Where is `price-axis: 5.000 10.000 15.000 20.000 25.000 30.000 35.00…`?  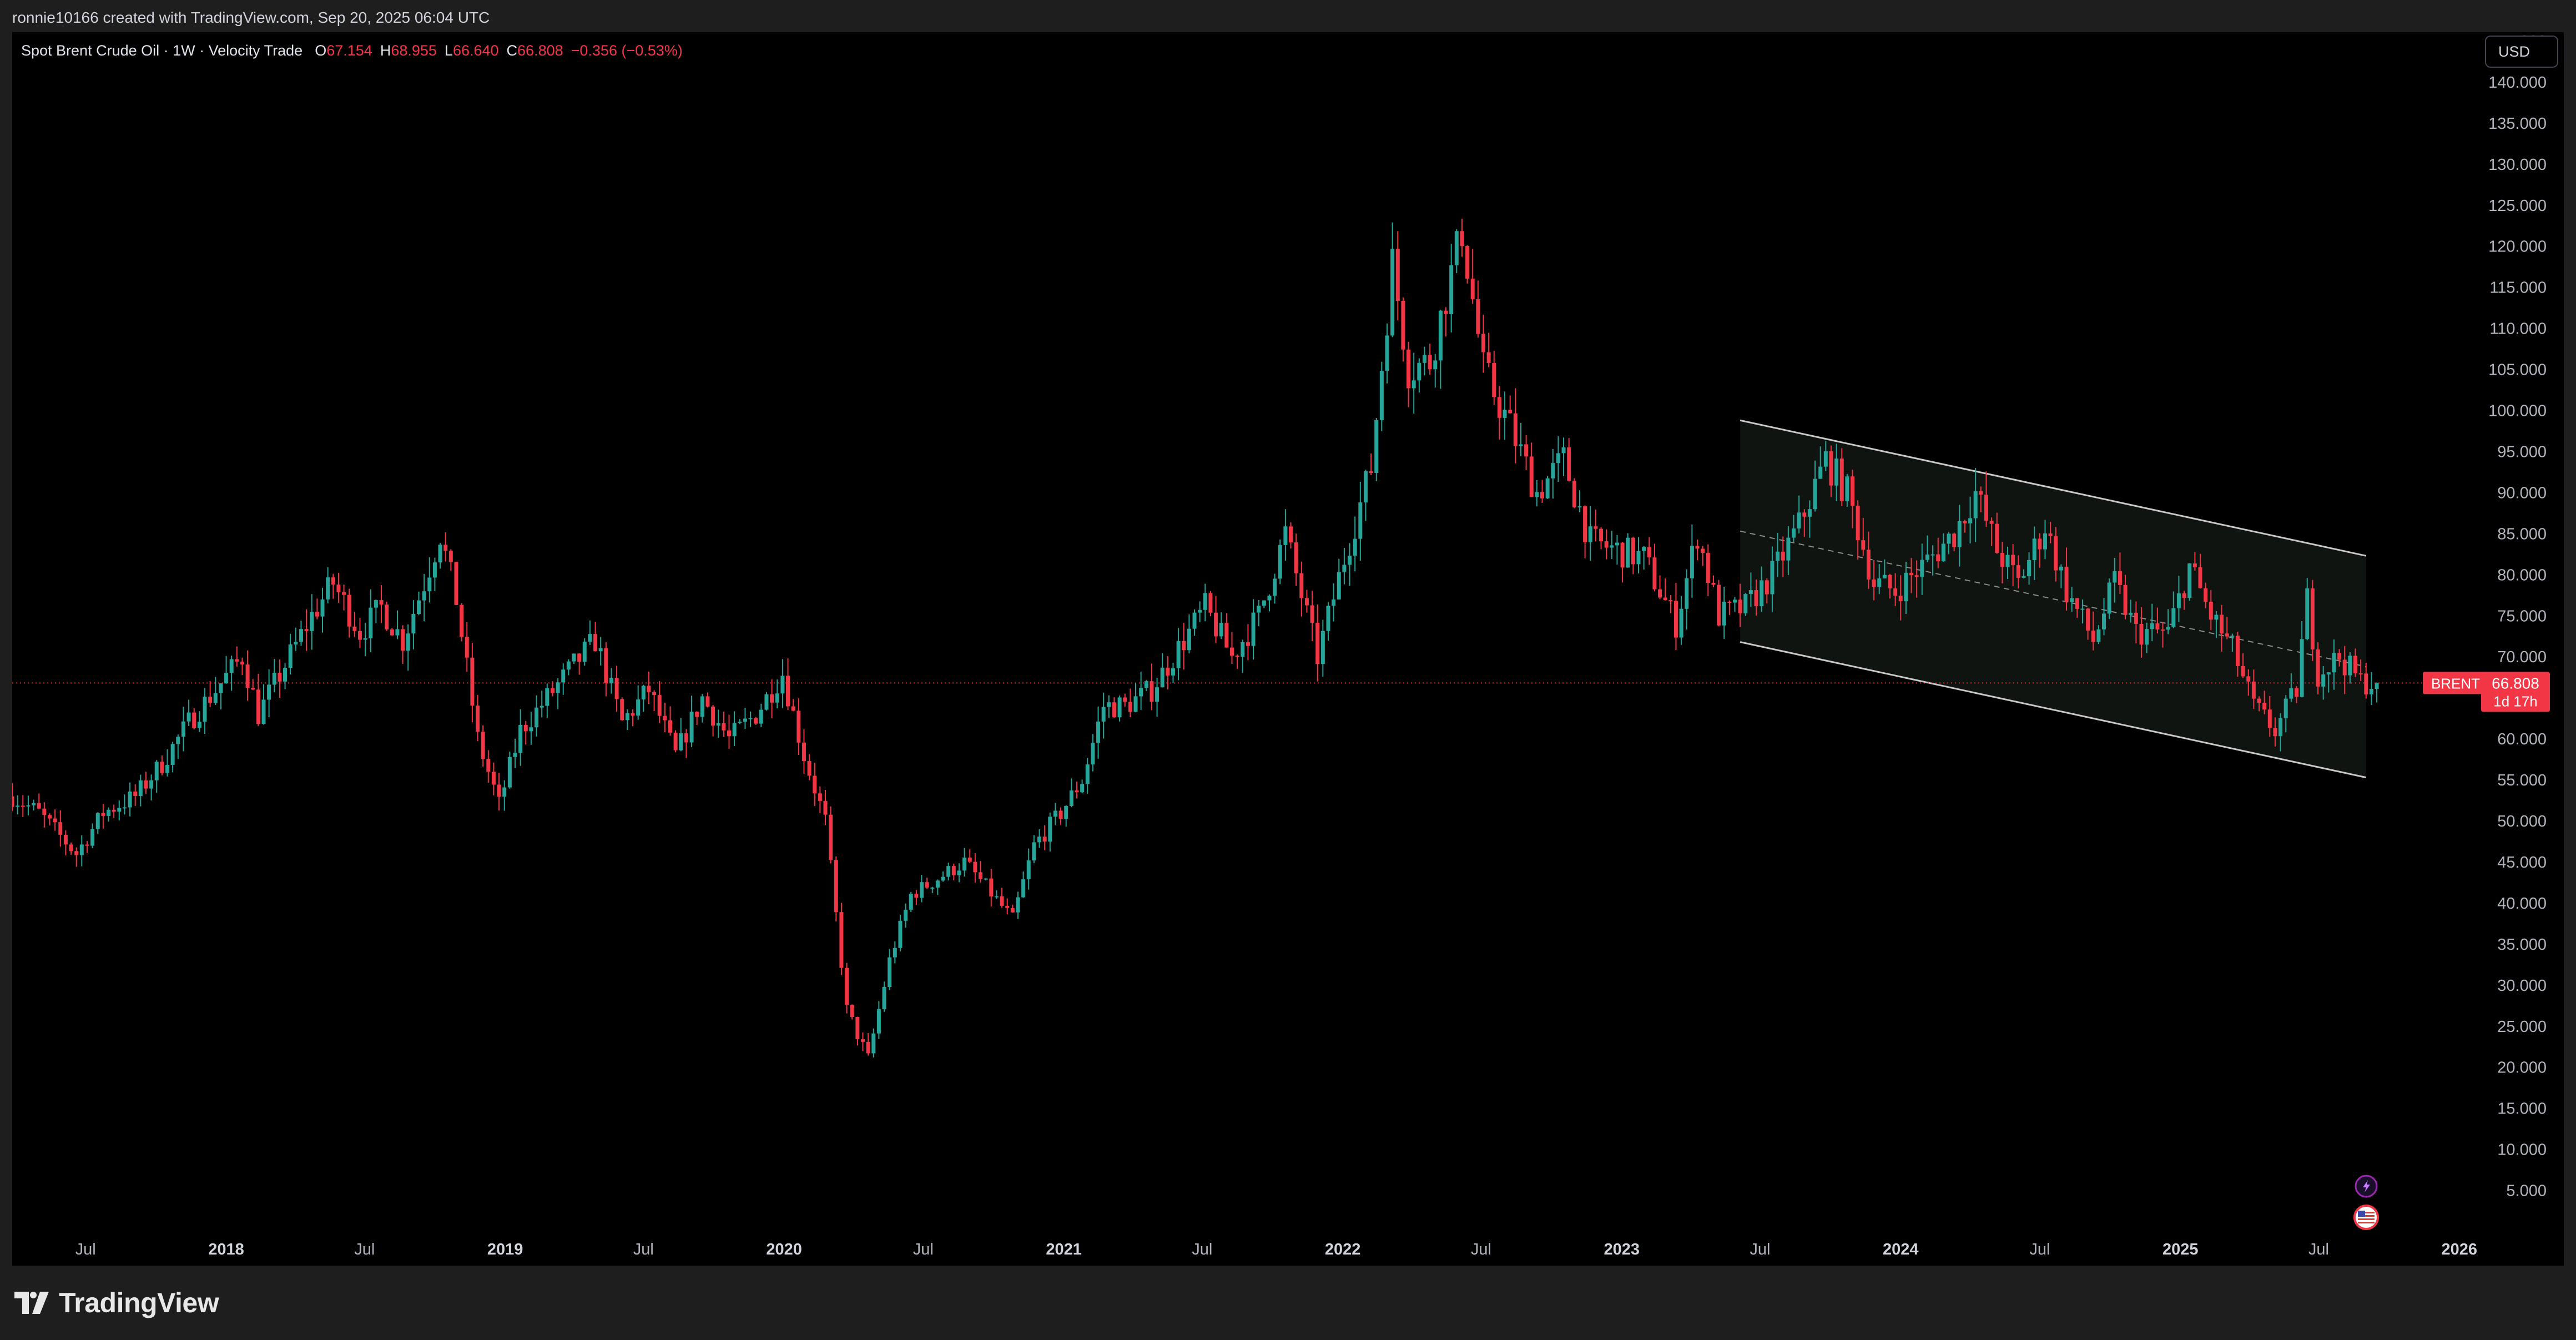 price-axis: 5.000 10.000 15.000 20.000 25.000 30.000 35.00… is located at coordinates (2486, 616).